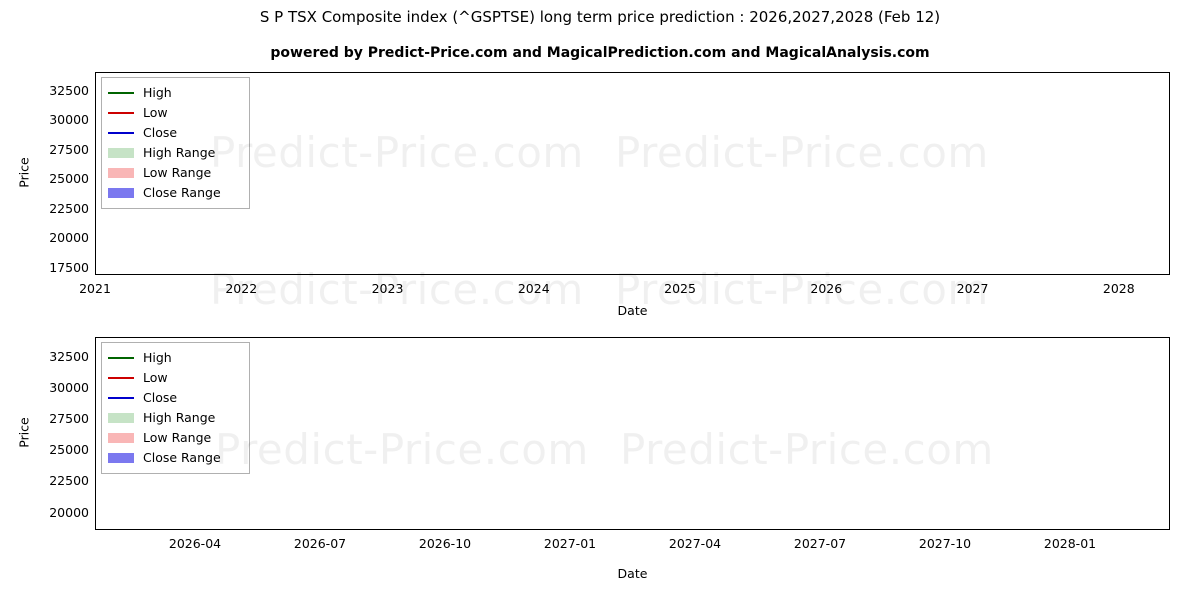 The width and height of the screenshot is (1200, 600). I want to click on top-chart-ylabel: Price, so click(24, 172).